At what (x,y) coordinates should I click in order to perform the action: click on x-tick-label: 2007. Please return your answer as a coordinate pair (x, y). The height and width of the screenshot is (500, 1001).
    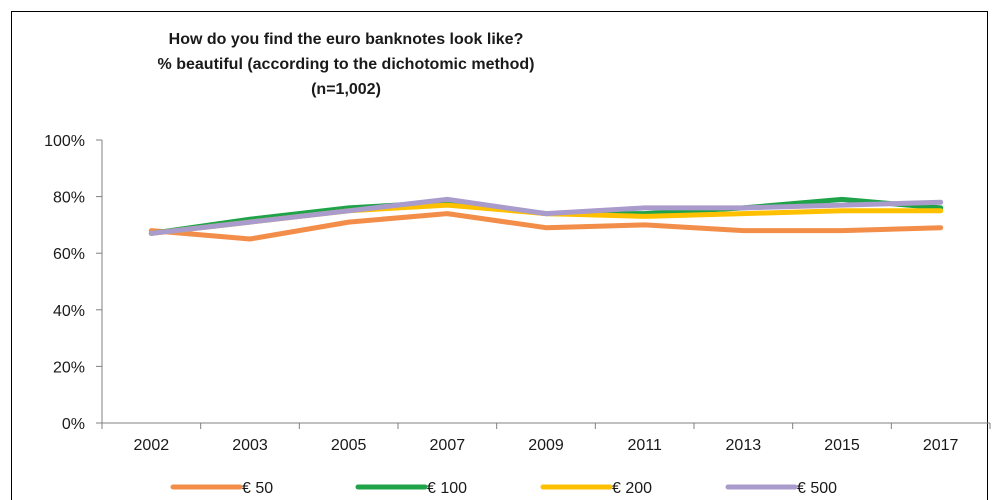
    Looking at the image, I should click on (448, 445).